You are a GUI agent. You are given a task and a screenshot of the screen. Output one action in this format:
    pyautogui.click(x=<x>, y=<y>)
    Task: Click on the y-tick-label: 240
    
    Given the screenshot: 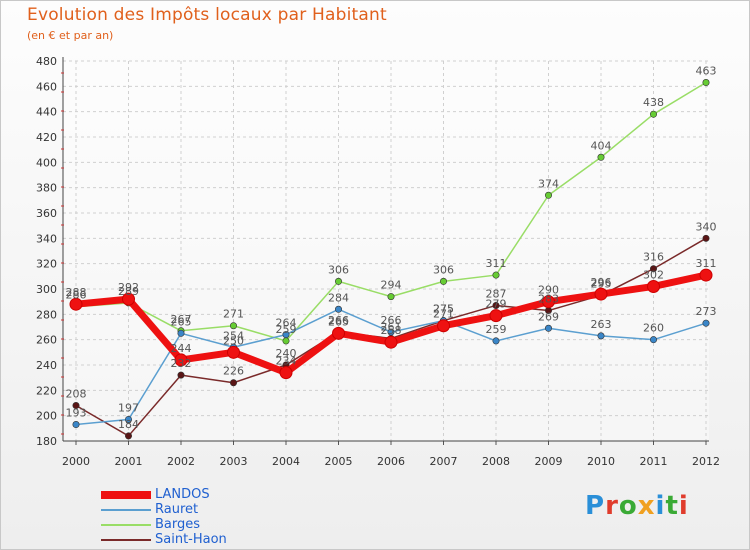 What is the action you would take?
    pyautogui.click(x=46, y=365)
    